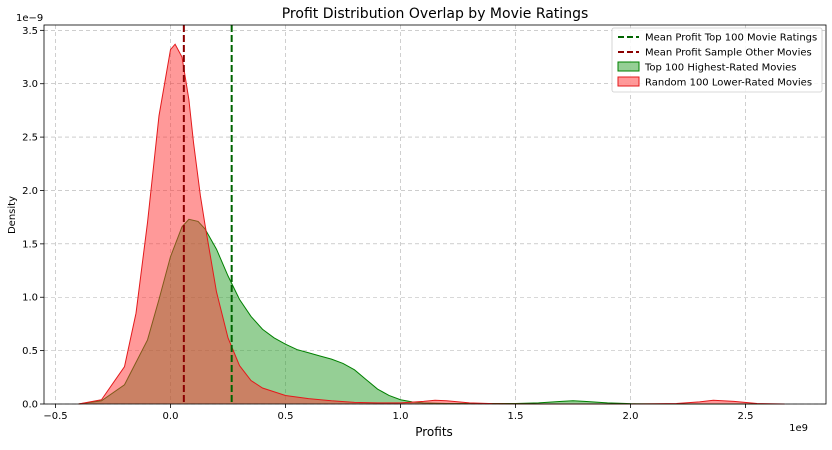 This screenshot has width=832, height=450. Describe the element at coordinates (30, 244) in the screenshot. I see `y-tick-label: 1.5` at that location.